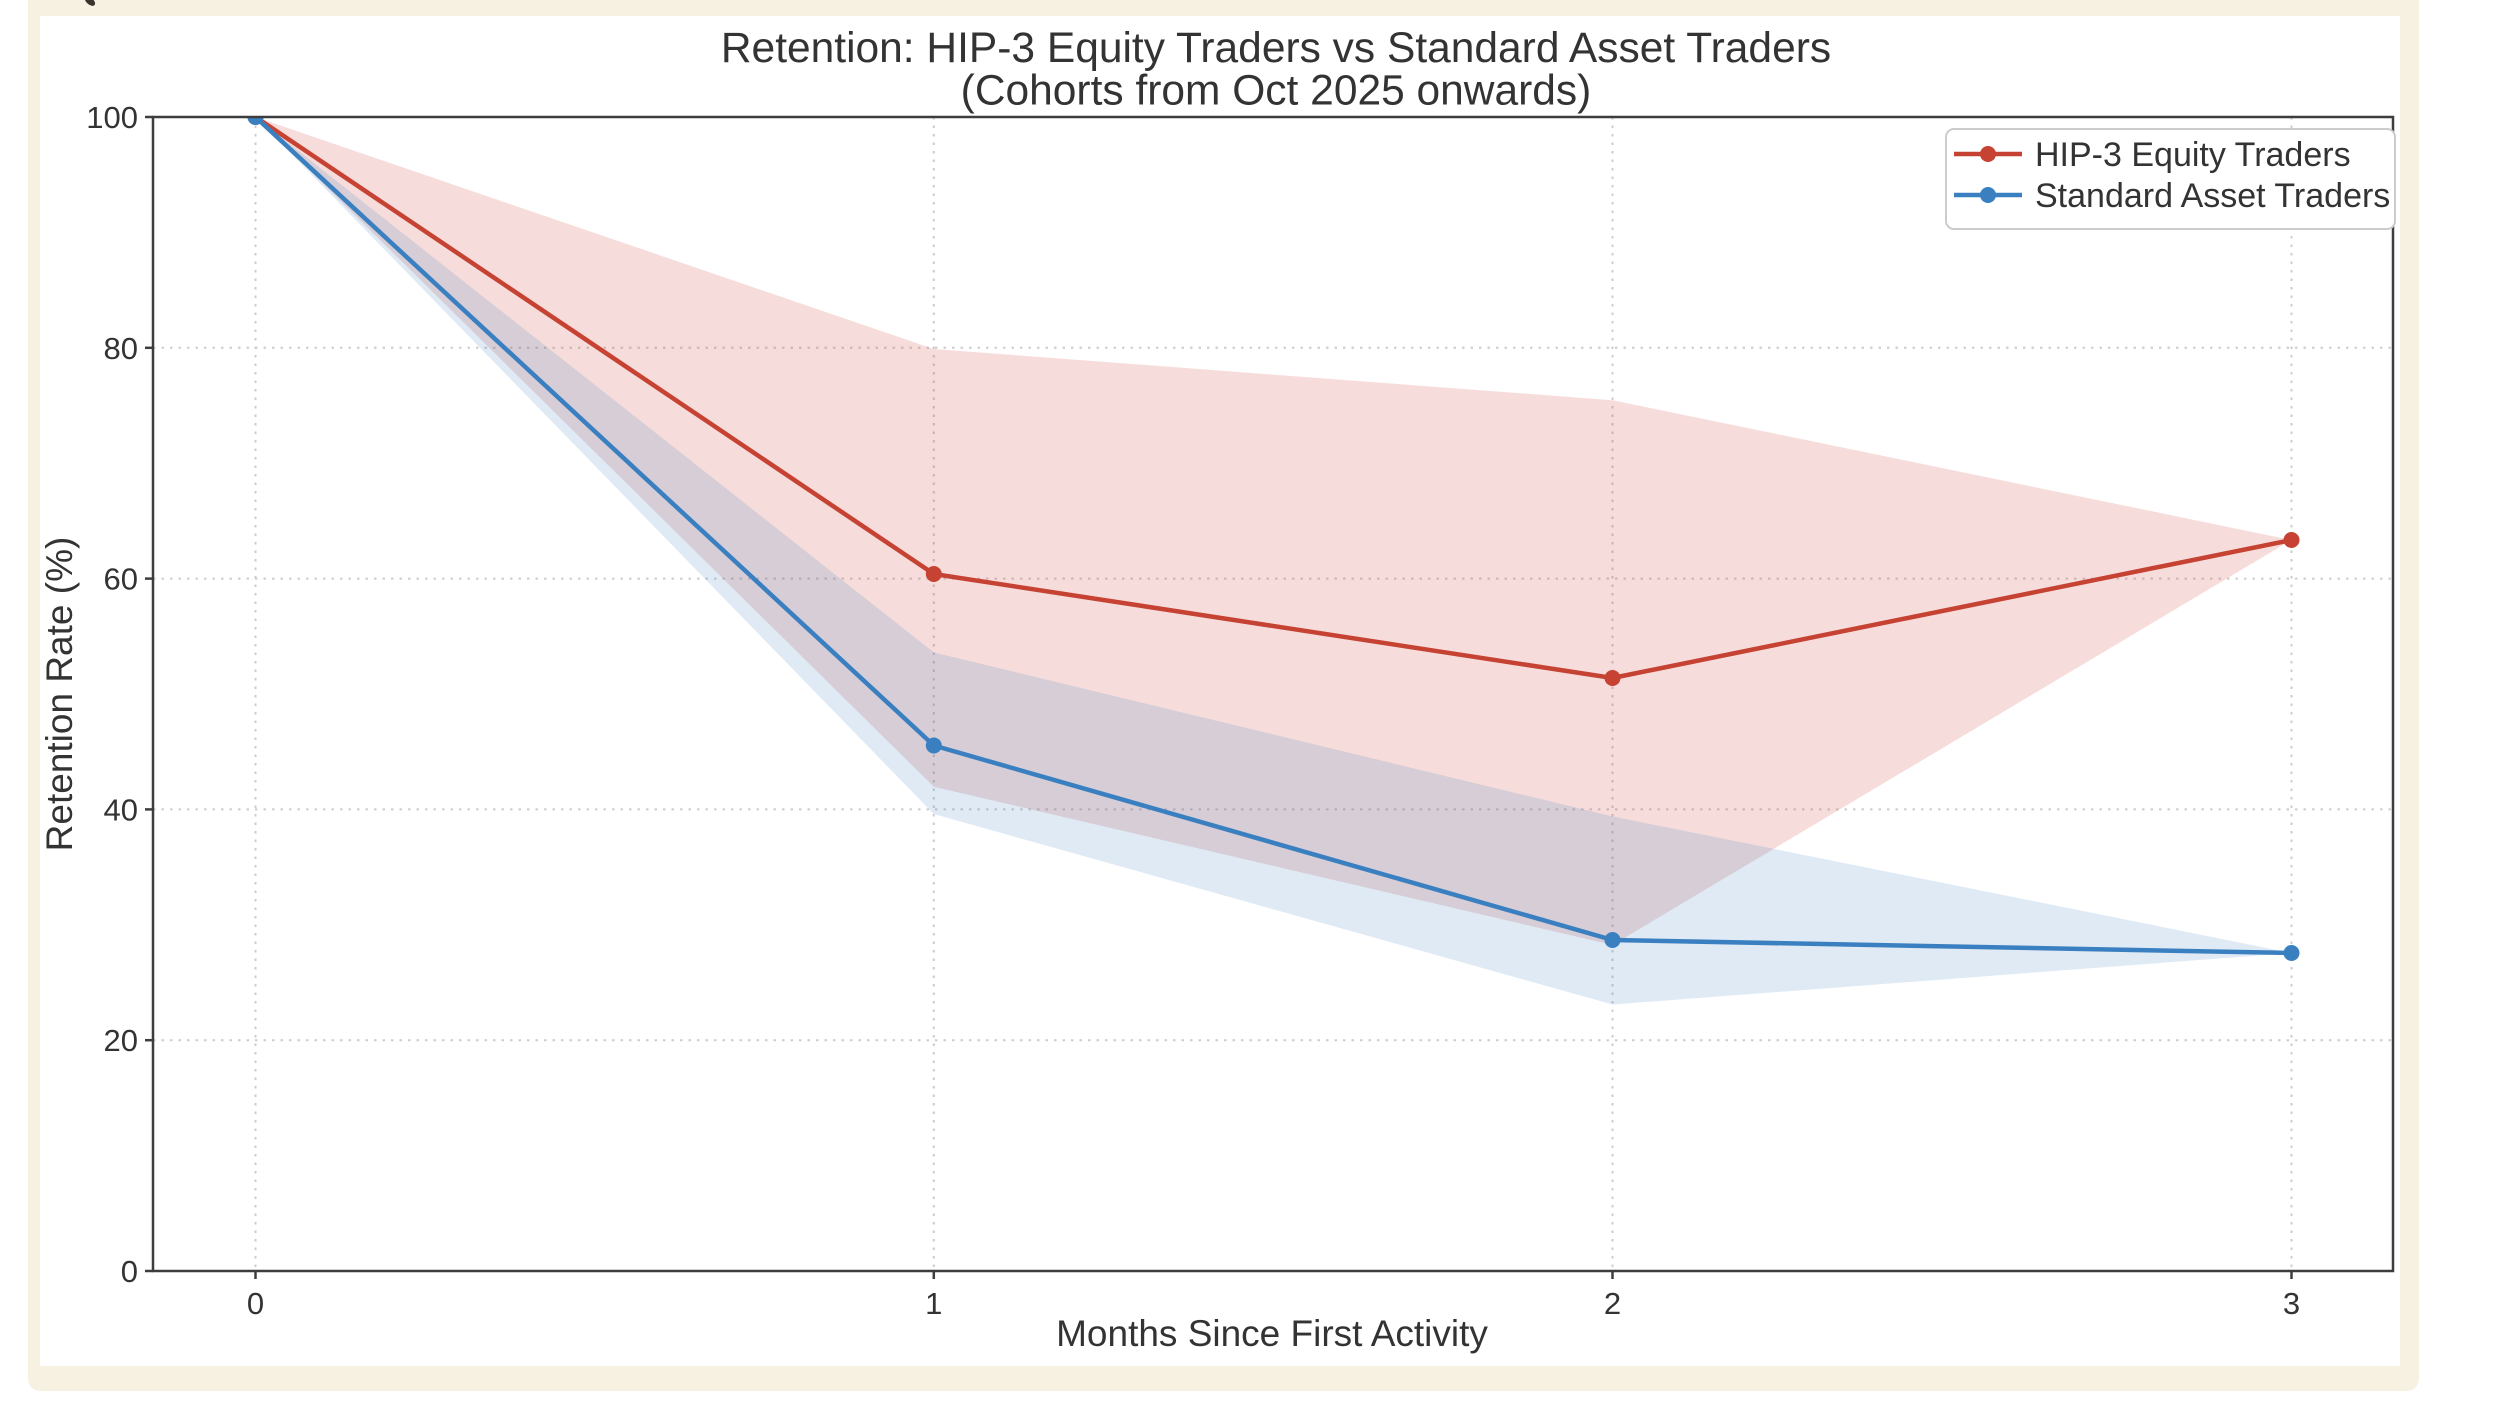 The width and height of the screenshot is (2494, 1406). What do you see at coordinates (2193, 155) in the screenshot?
I see `svg-text: HIP-3 Equity Traders` at bounding box center [2193, 155].